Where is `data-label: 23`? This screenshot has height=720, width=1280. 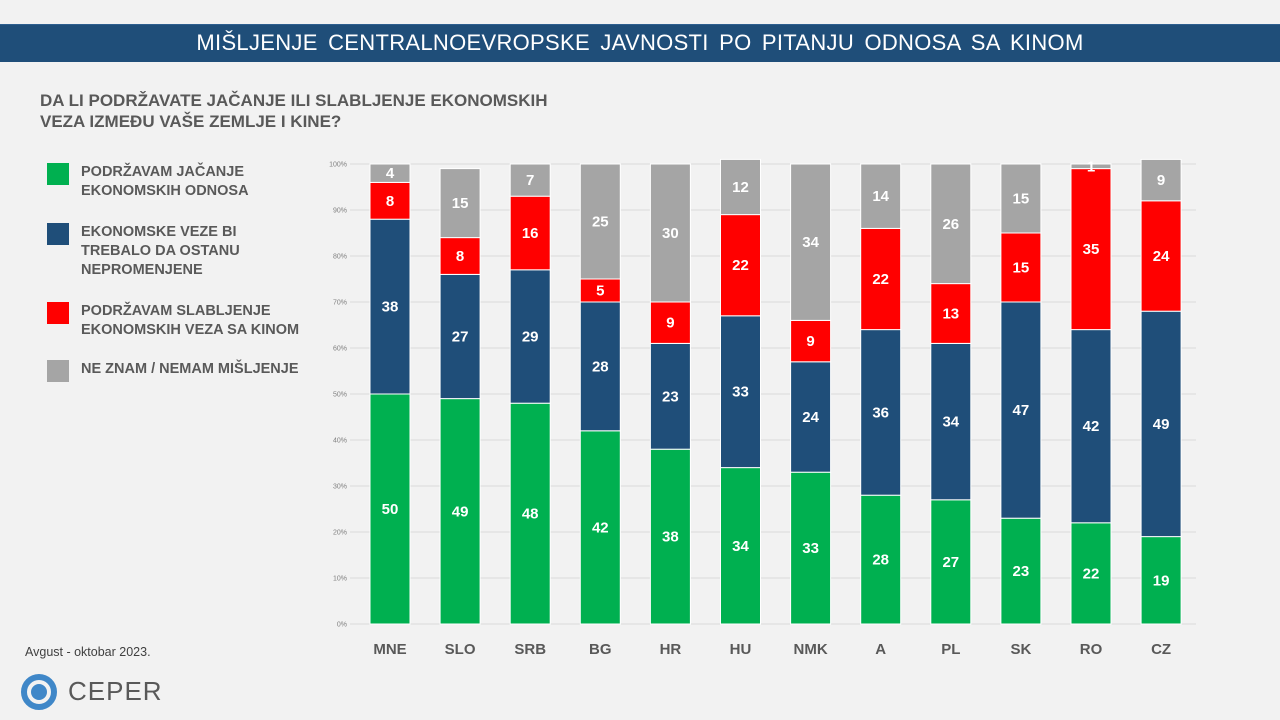 data-label: 23 is located at coordinates (1021, 571).